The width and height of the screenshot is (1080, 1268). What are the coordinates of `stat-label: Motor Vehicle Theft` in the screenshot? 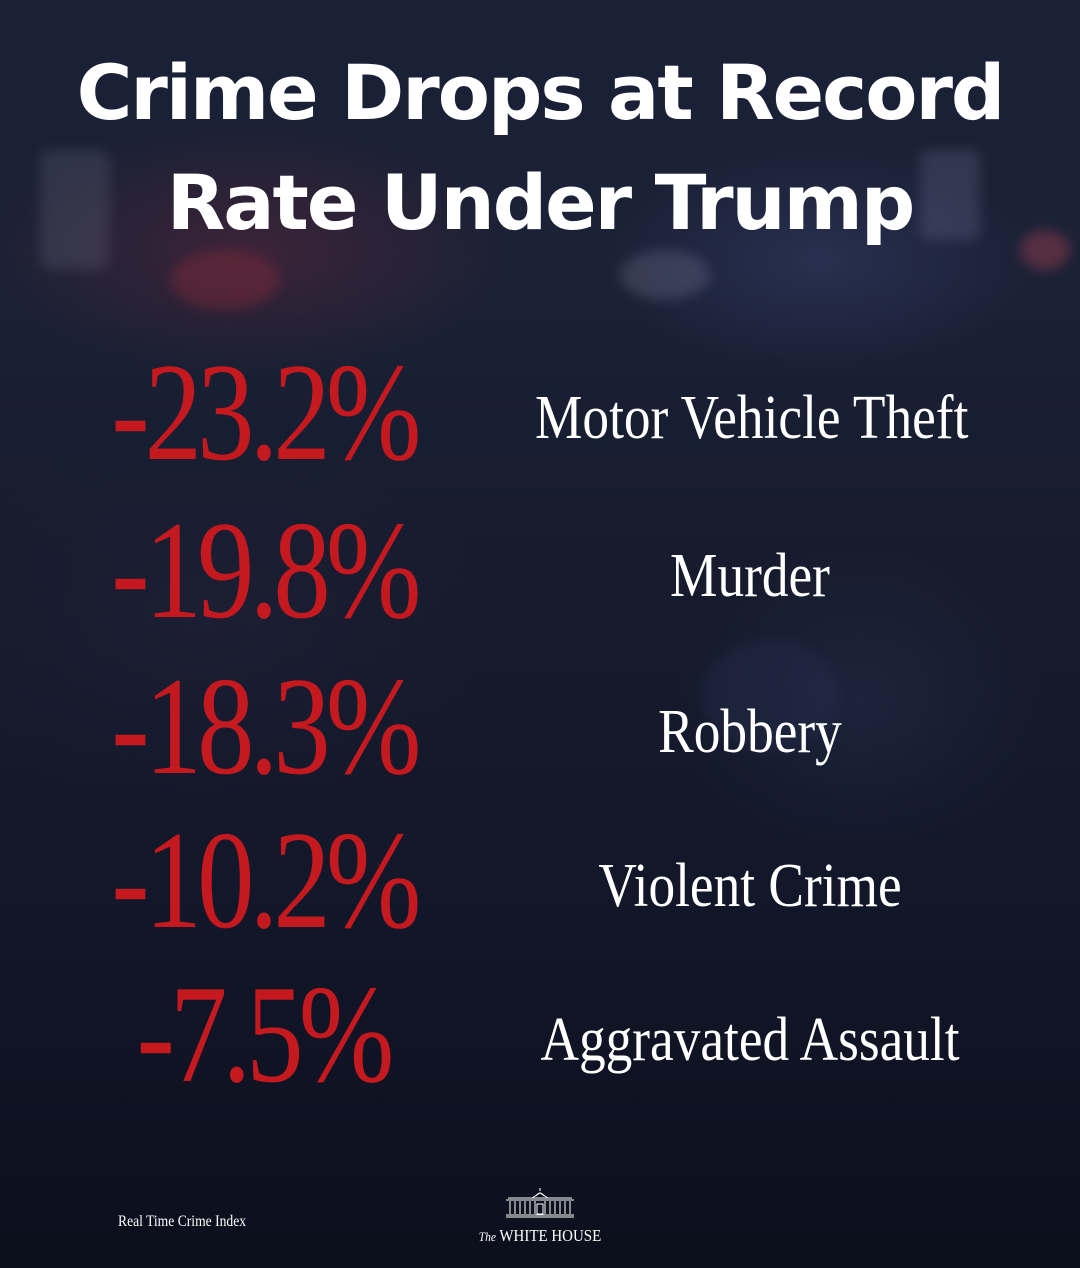 It's located at (752, 418).